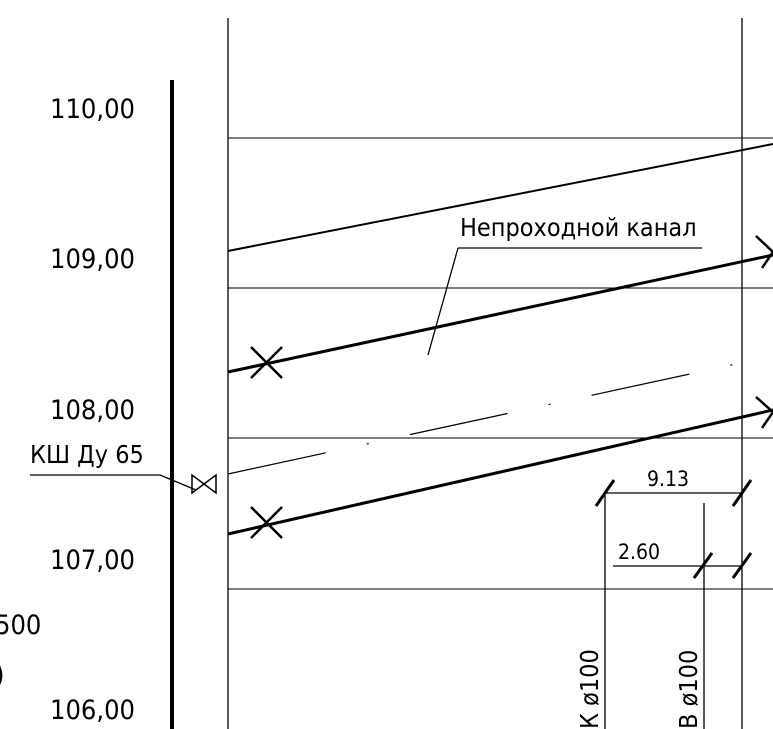 The height and width of the screenshot is (729, 773). Describe the element at coordinates (764, 412) in the screenshot. I see `lower-pipe-arrow` at that location.